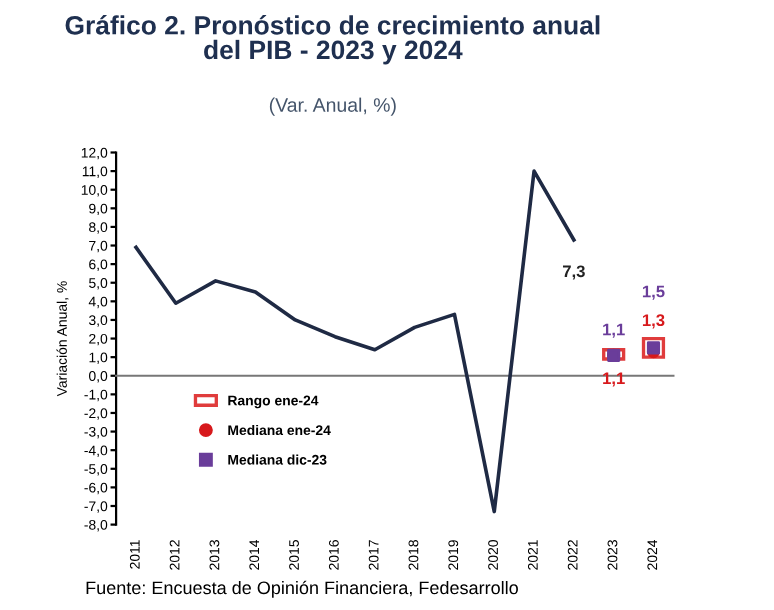  Describe the element at coordinates (302, 589) in the screenshot. I see `source-note: Fuente: Encuesta de Opinión Financiera, Fedesarrollo` at that location.